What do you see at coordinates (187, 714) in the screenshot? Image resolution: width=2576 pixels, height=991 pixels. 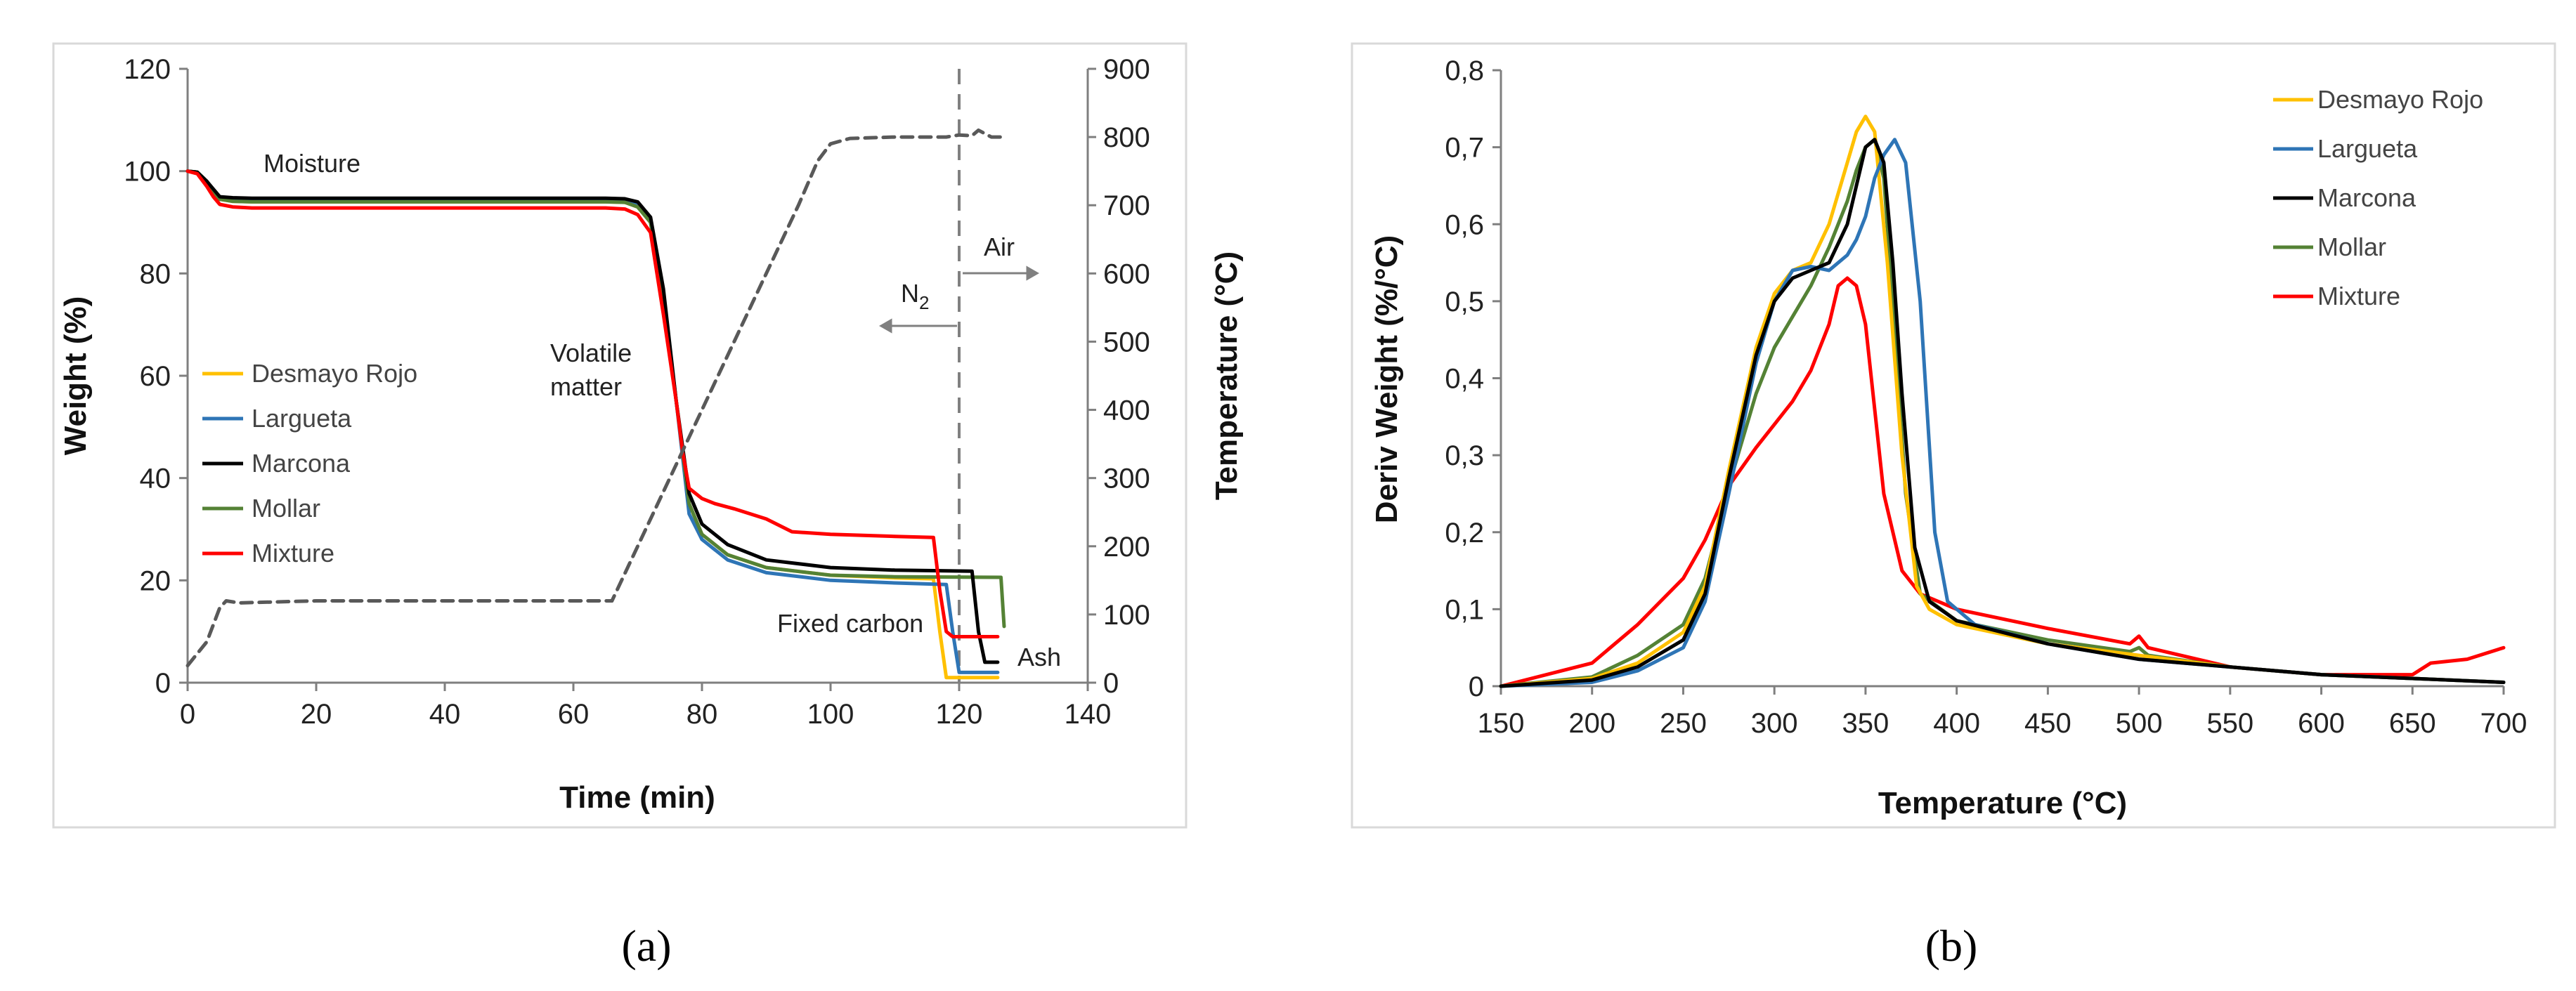 I see `a-x-tick-label-0: 0` at bounding box center [187, 714].